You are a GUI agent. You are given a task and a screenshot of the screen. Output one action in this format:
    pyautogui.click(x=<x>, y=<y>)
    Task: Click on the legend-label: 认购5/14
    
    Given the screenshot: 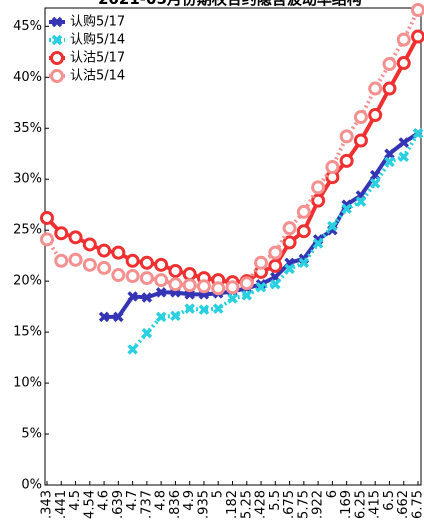 What is the action you would take?
    pyautogui.click(x=97, y=40)
    